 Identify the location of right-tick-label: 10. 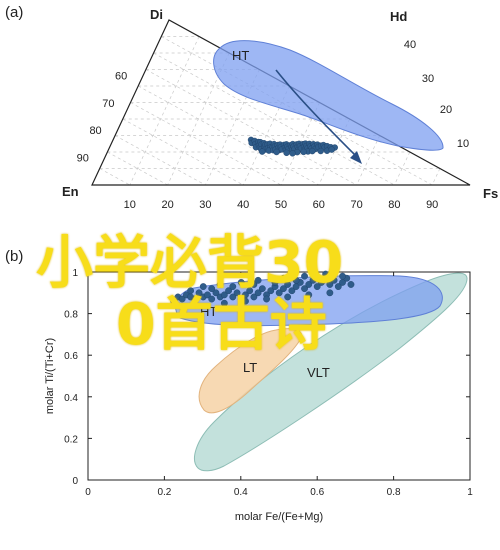
(463, 144).